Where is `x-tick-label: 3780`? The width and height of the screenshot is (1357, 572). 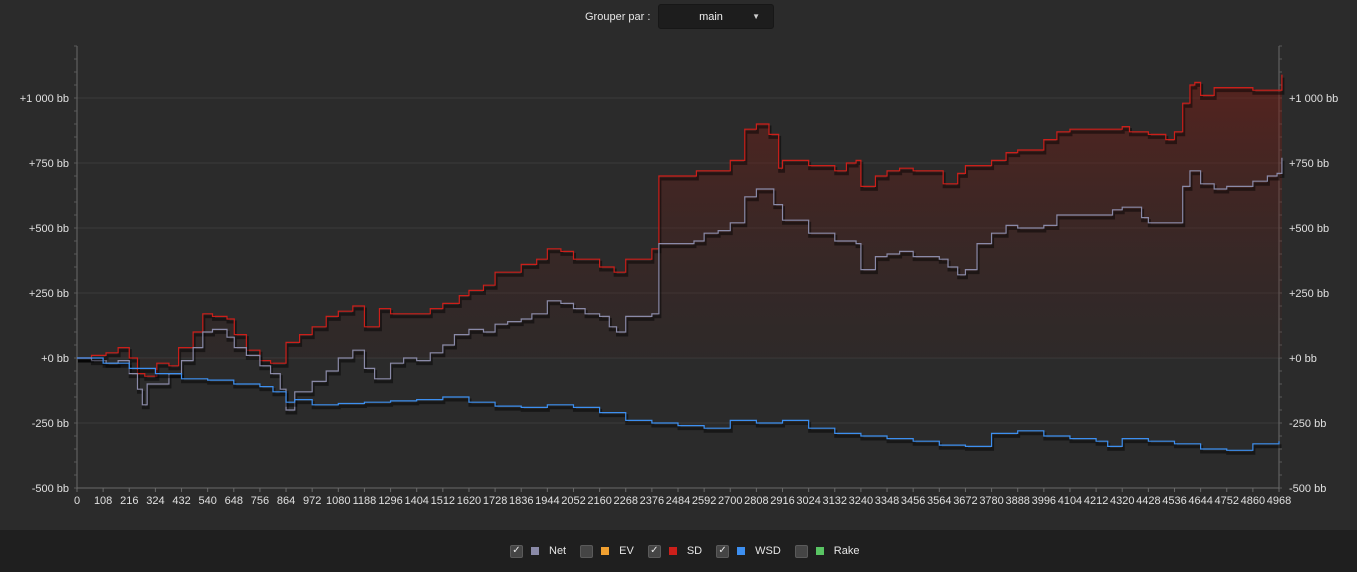
x-tick-label: 3780 is located at coordinates (991, 501).